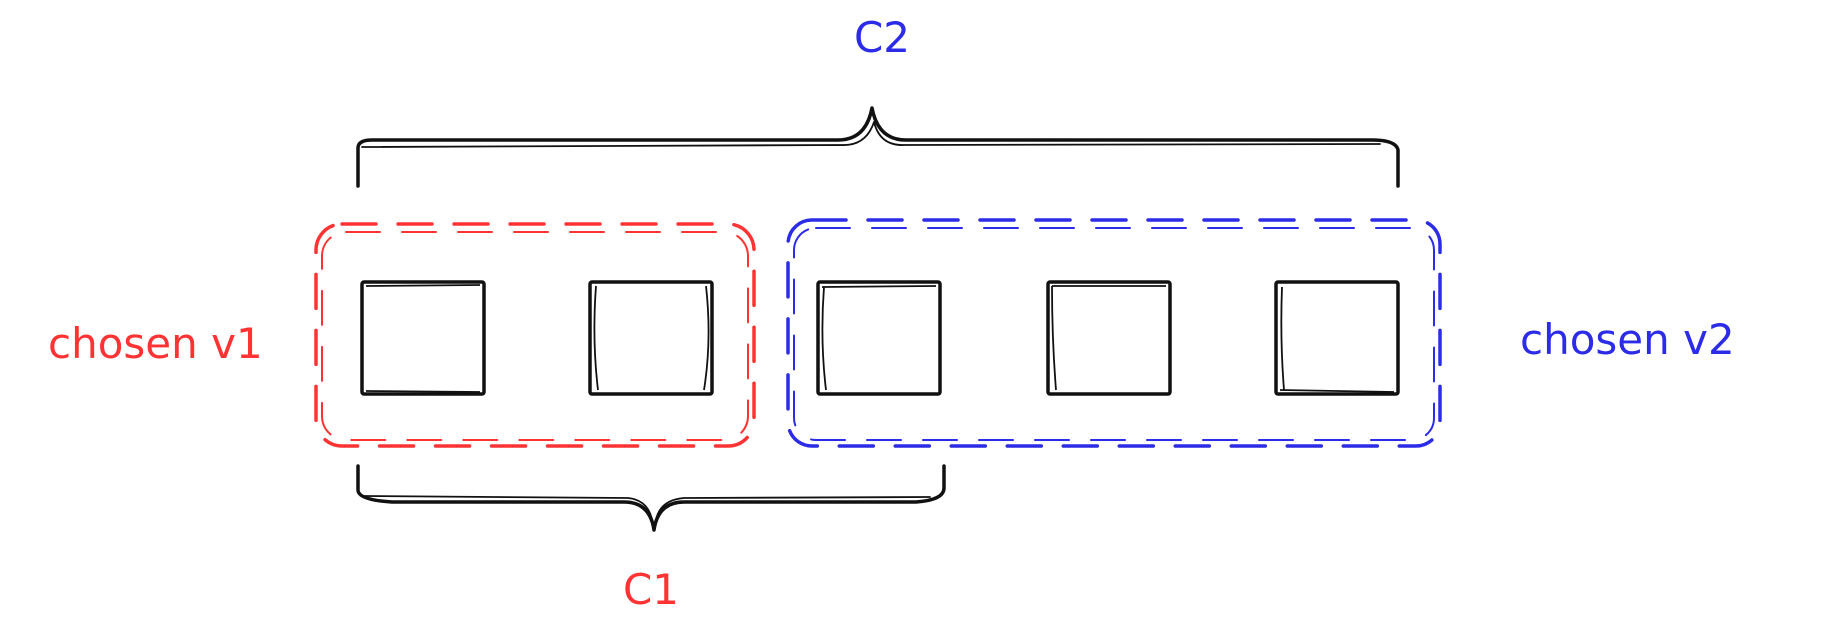  What do you see at coordinates (882, 37) in the screenshot?
I see `label-c2: C2` at bounding box center [882, 37].